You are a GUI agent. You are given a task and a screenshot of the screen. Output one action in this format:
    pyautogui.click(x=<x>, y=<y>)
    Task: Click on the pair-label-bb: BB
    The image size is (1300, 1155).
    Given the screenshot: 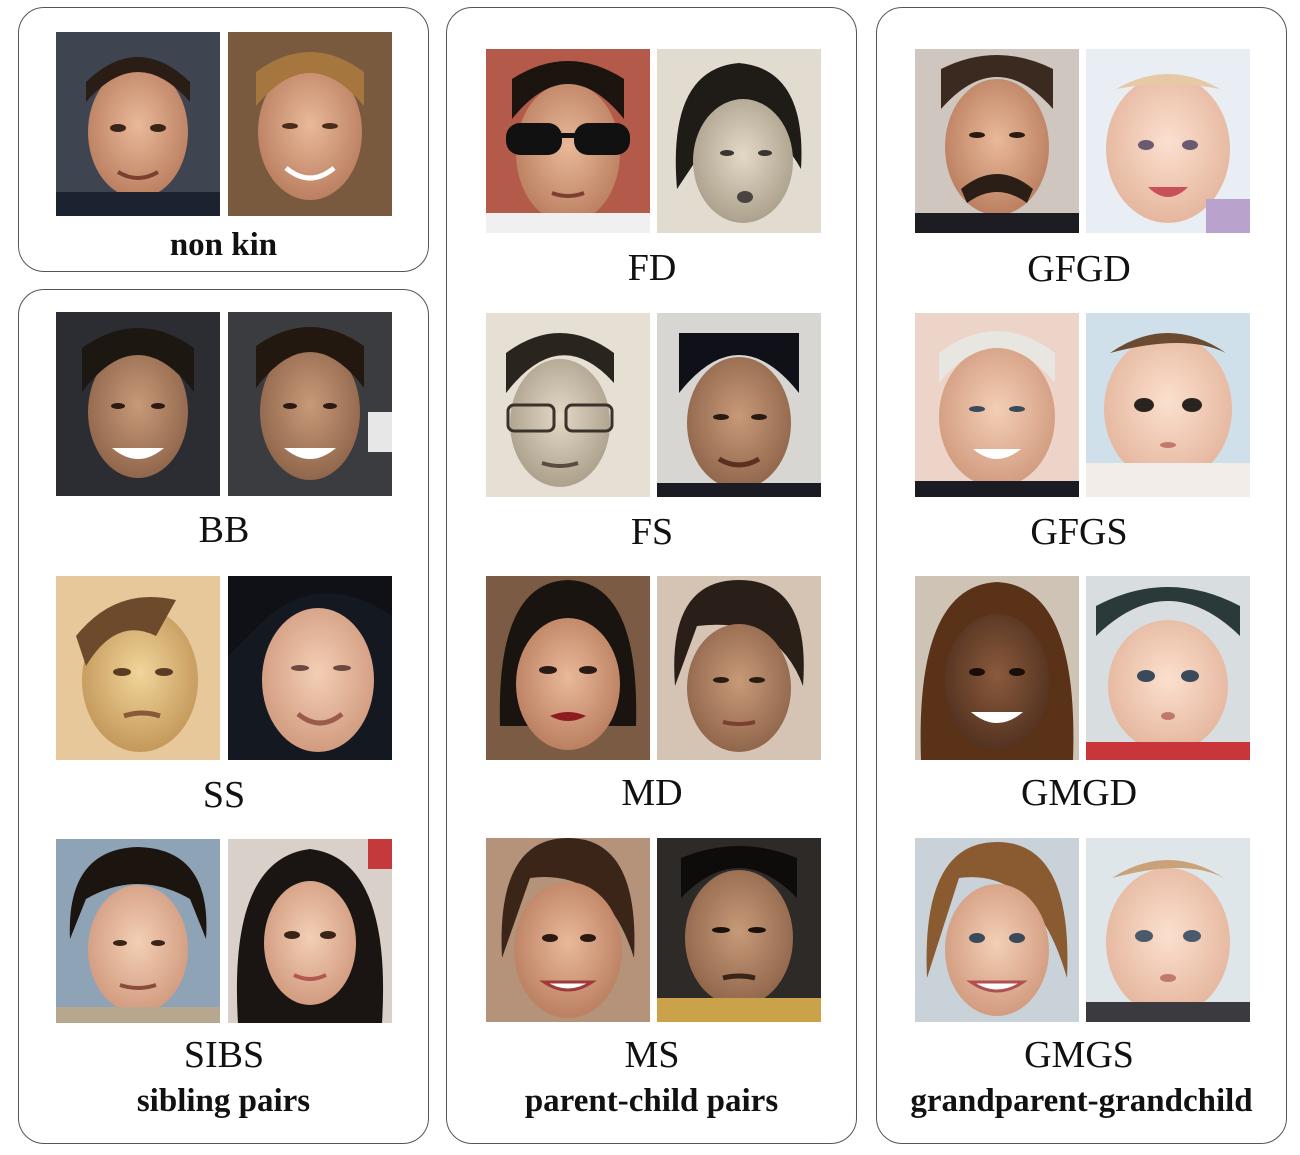 What is the action you would take?
    pyautogui.click(x=224, y=530)
    